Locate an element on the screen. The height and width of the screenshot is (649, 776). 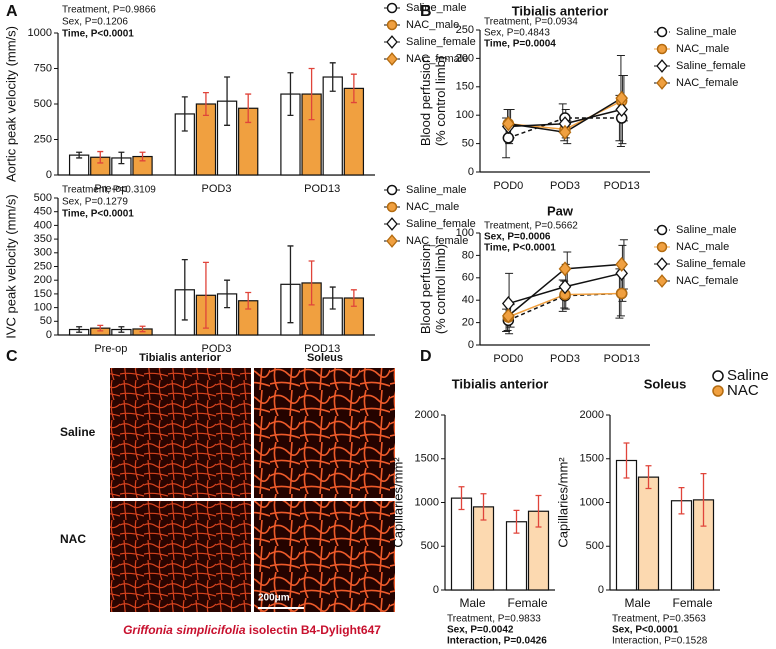
stat-text: Sex, P<0.0001 is located at coordinates (645, 630).